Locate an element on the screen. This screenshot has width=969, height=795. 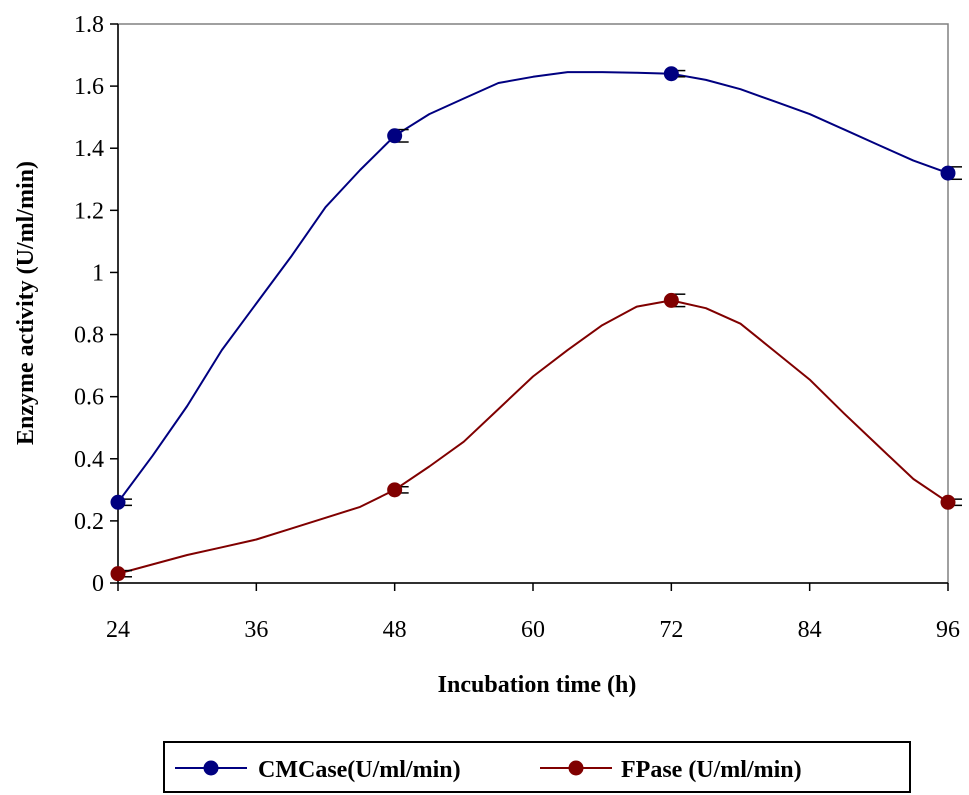
y-tick-label: 1.6 is located at coordinates (89, 87).